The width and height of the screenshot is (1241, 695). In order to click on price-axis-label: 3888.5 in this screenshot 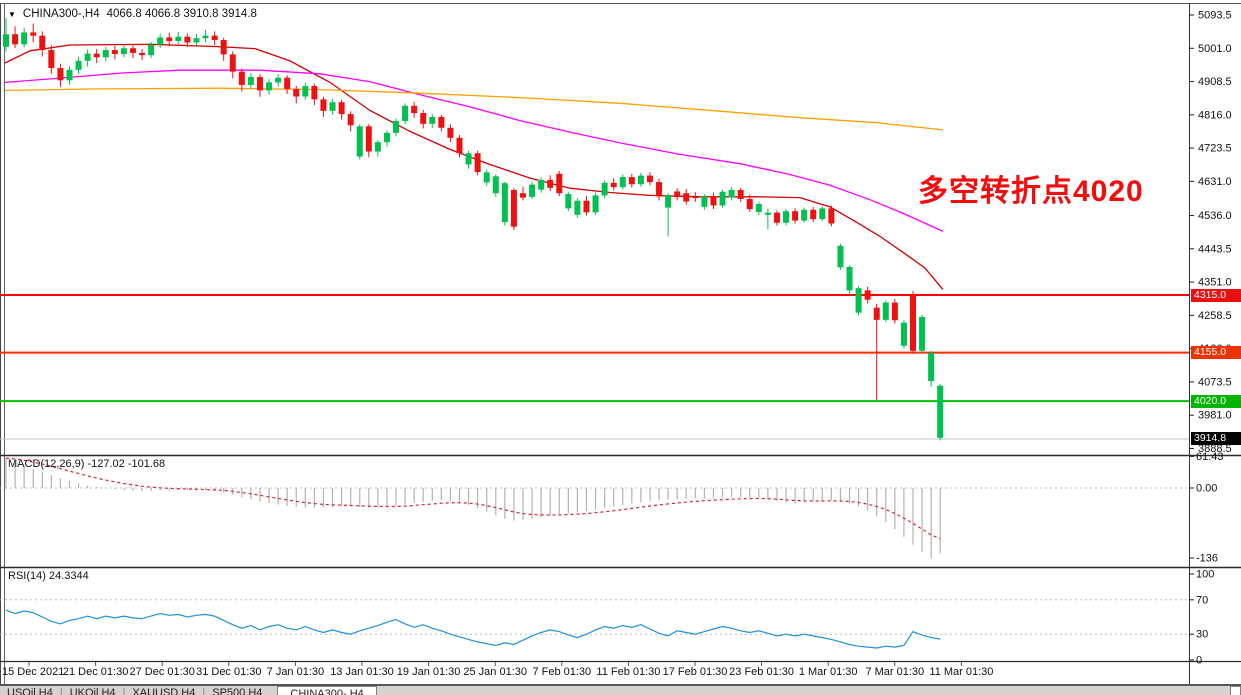, I will do `click(1215, 449)`.